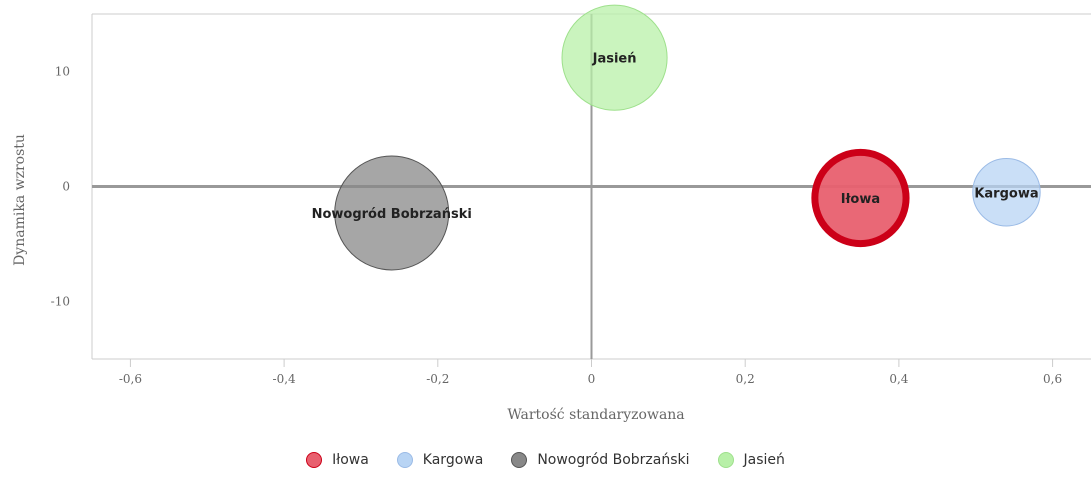 This screenshot has width=1091, height=479. I want to click on bubble-group-nowogrod-bobrzanski: Nowogród Bobrzański, so click(392, 213).